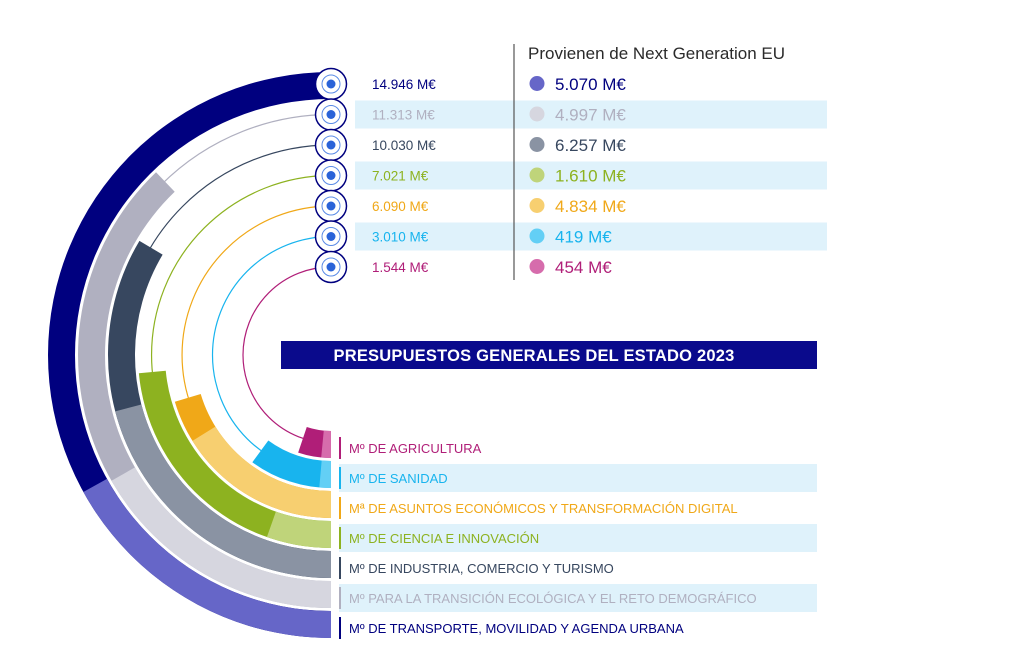  What do you see at coordinates (404, 84) in the screenshot?
I see `total-amount-m-de-transporte-movilidad-y-agenda-urbana: 14.946 M€` at bounding box center [404, 84].